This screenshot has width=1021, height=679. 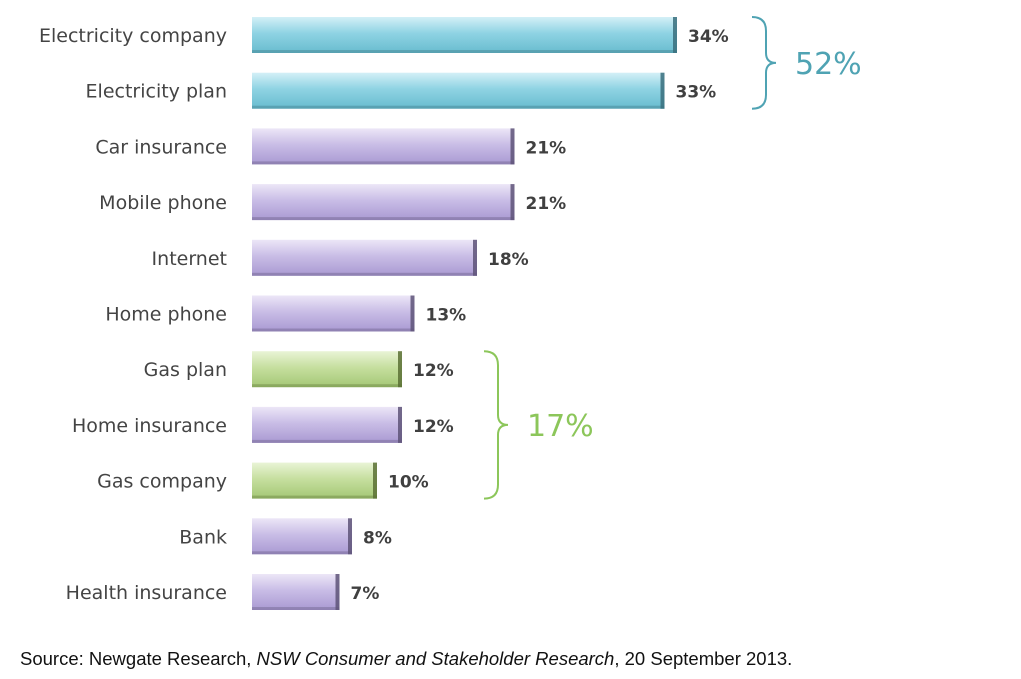 I want to click on category-label-10: Health insurance, so click(x=146, y=593).